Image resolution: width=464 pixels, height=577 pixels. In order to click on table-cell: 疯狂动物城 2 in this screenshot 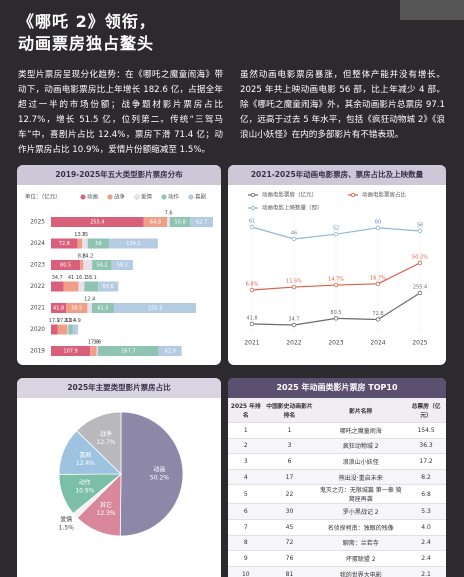, I will do `click(361, 446)`.